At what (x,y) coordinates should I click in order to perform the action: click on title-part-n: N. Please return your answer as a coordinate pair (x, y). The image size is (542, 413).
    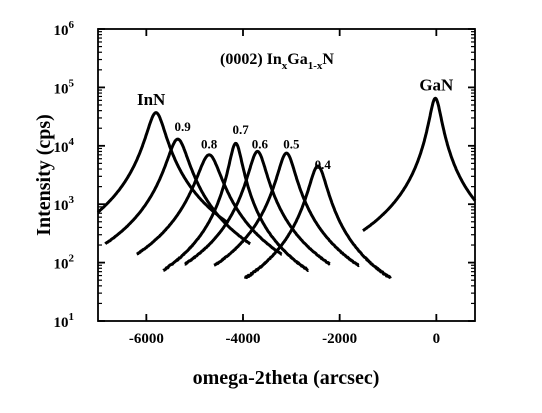
    Looking at the image, I should click on (328, 59).